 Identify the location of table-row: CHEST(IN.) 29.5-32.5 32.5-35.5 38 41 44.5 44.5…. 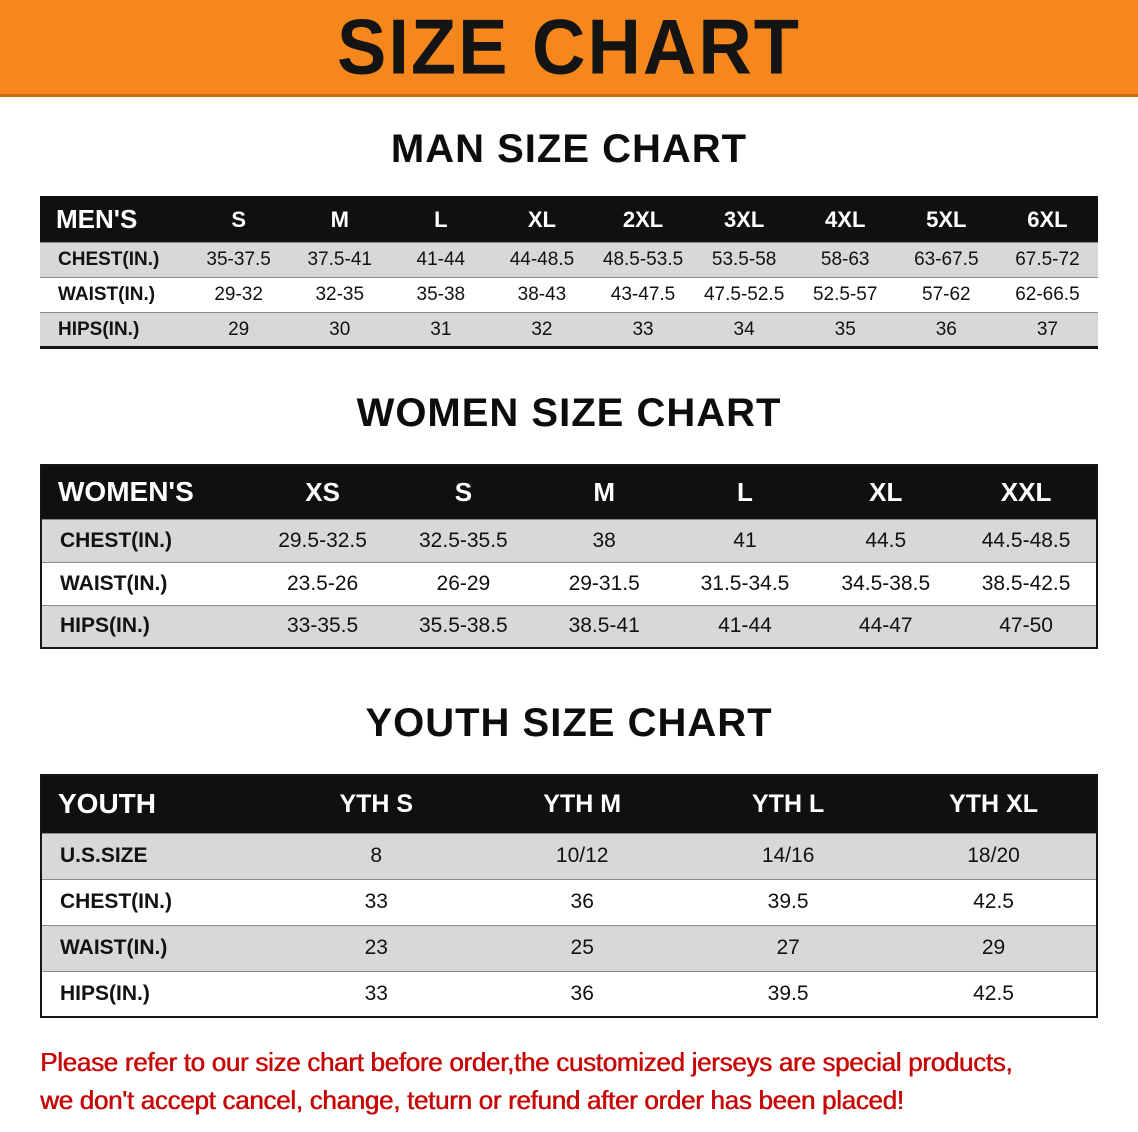
(569, 540).